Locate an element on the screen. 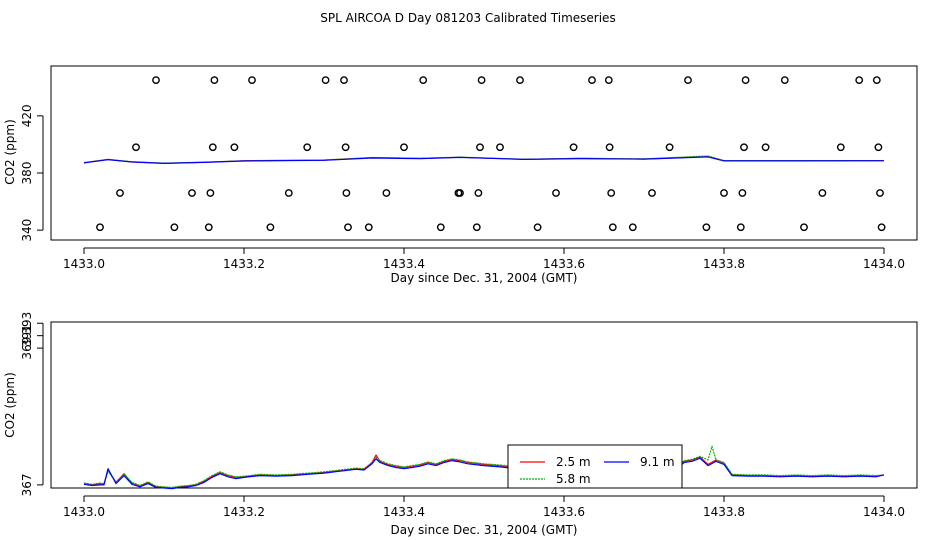 Image resolution: width=936 pixels, height=540 pixels. top-x-axis-label: Day since Dec. 31, 2004 (GMT) is located at coordinates (484, 278).